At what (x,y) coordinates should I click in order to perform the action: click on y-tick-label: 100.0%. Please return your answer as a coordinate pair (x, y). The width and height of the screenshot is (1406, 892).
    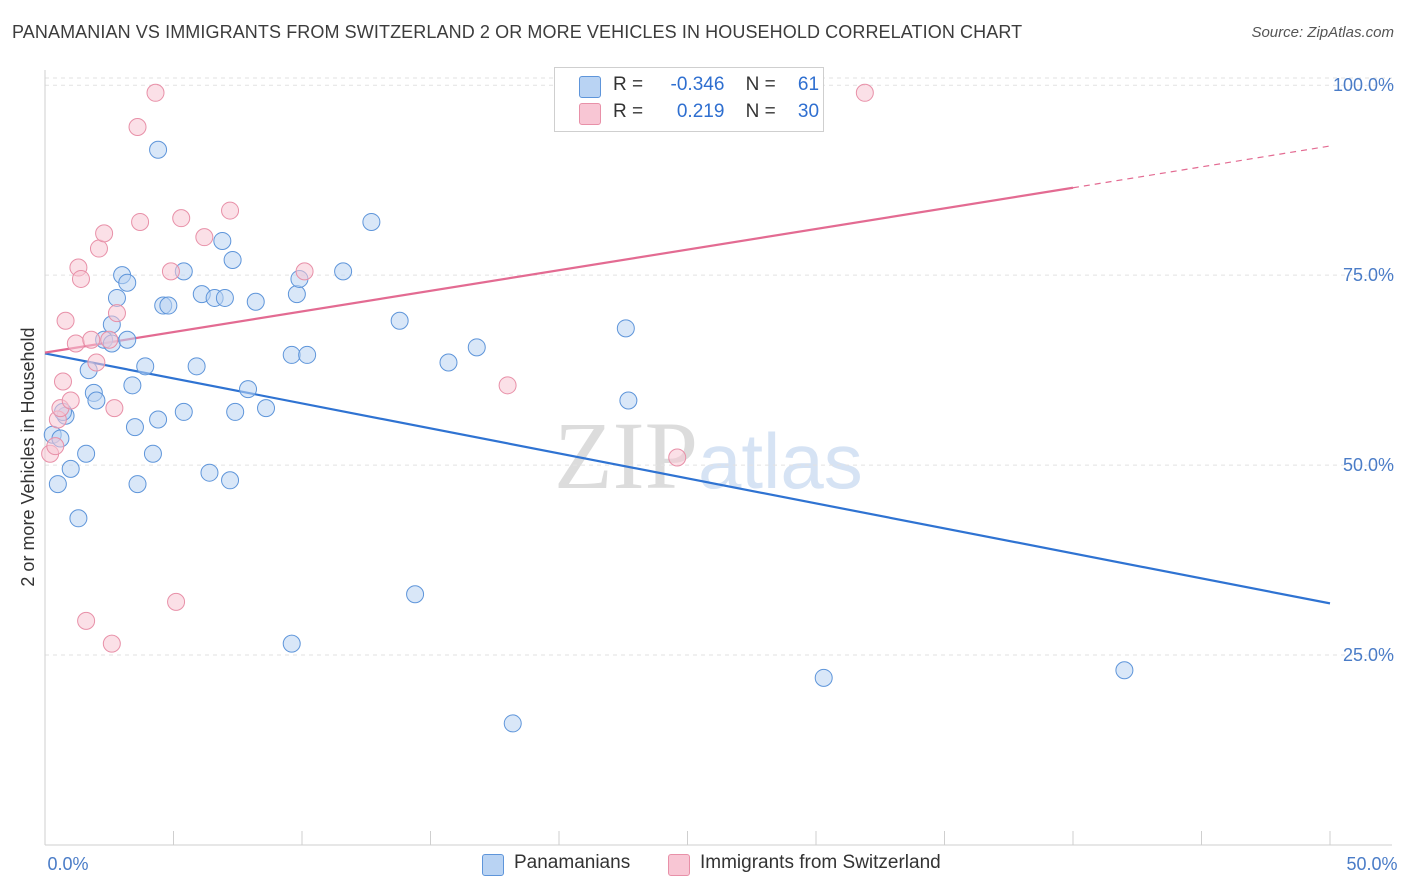
    Looking at the image, I should click on (1363, 85).